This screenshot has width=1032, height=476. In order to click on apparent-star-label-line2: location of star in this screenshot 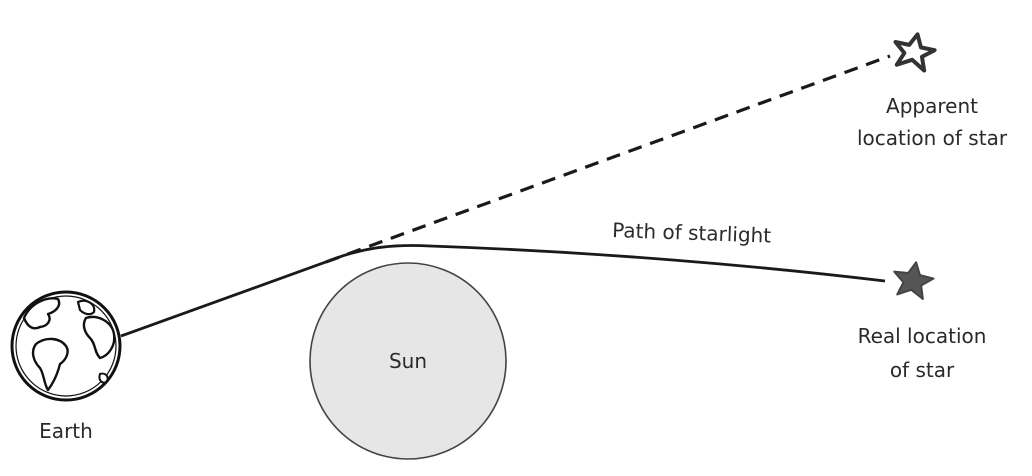, I will do `click(932, 138)`.